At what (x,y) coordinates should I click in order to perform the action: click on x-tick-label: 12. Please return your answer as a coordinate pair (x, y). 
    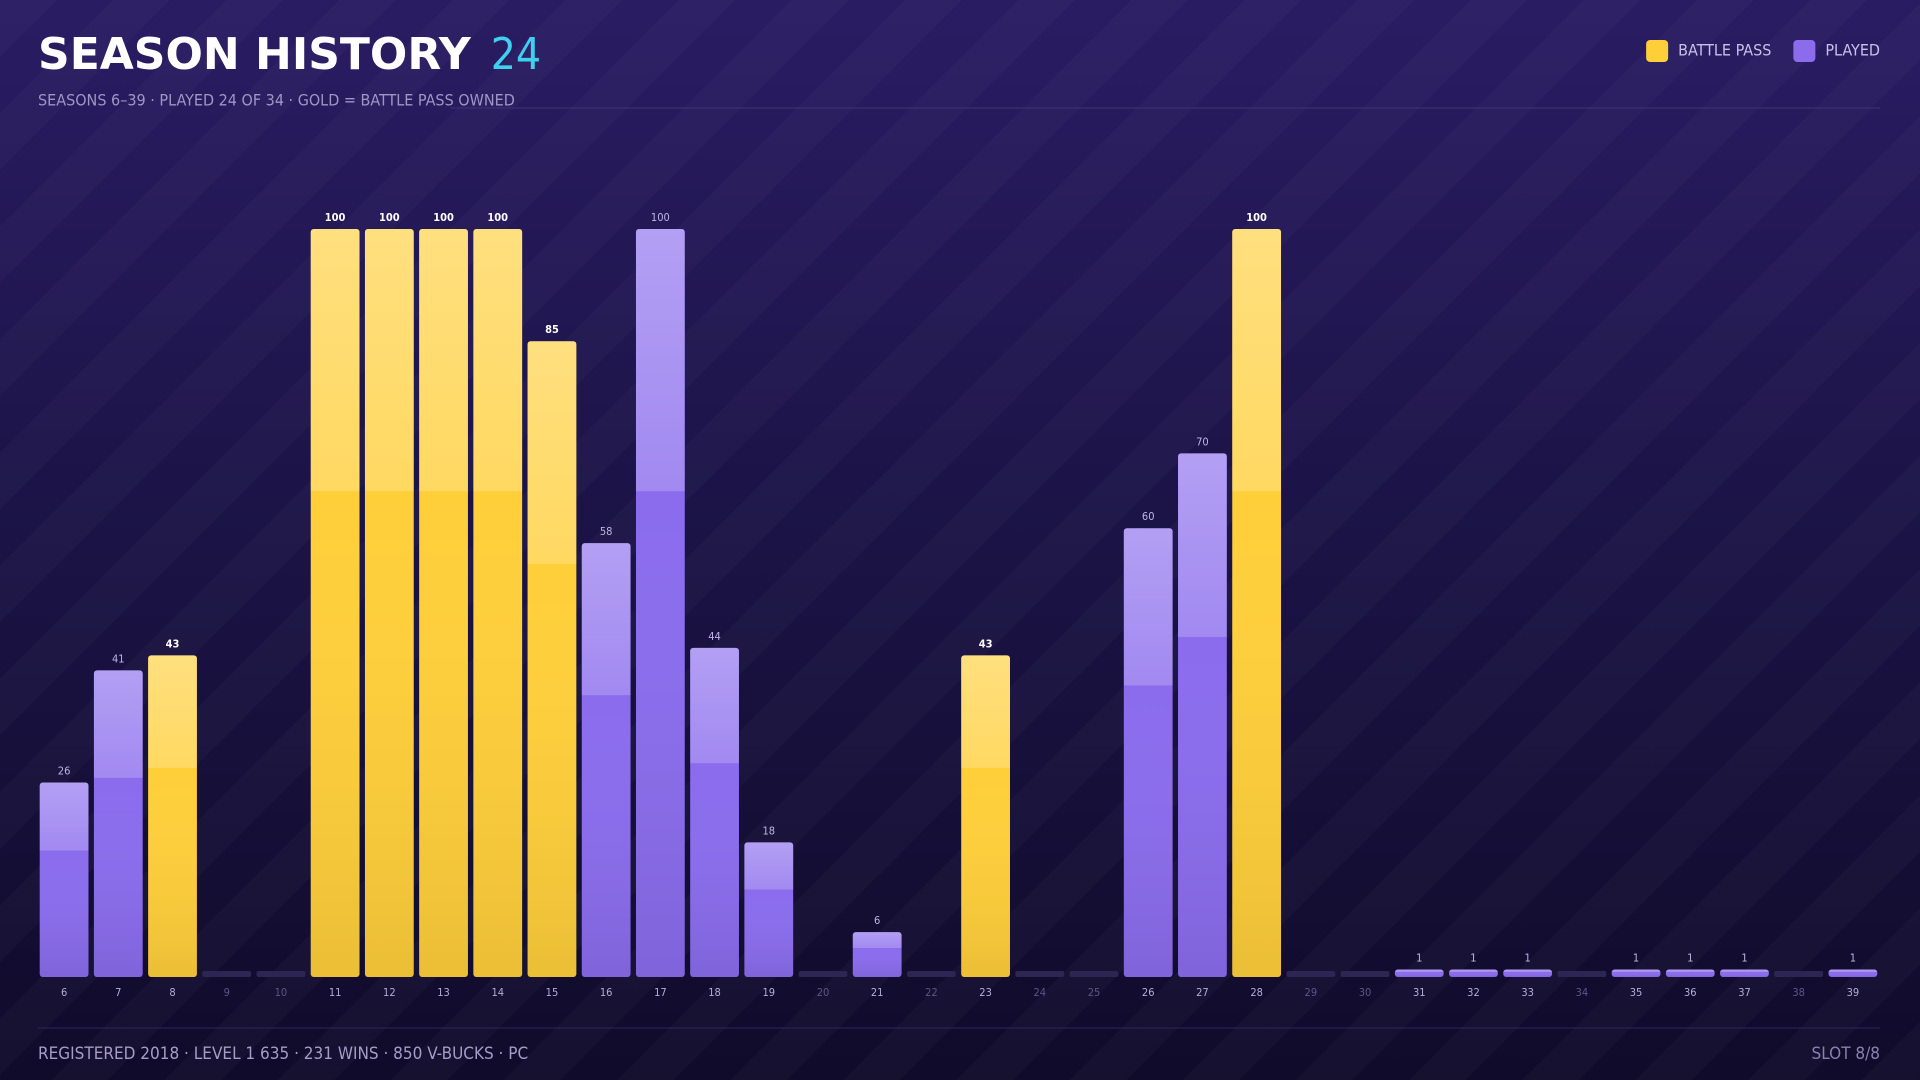
    Looking at the image, I should click on (389, 992).